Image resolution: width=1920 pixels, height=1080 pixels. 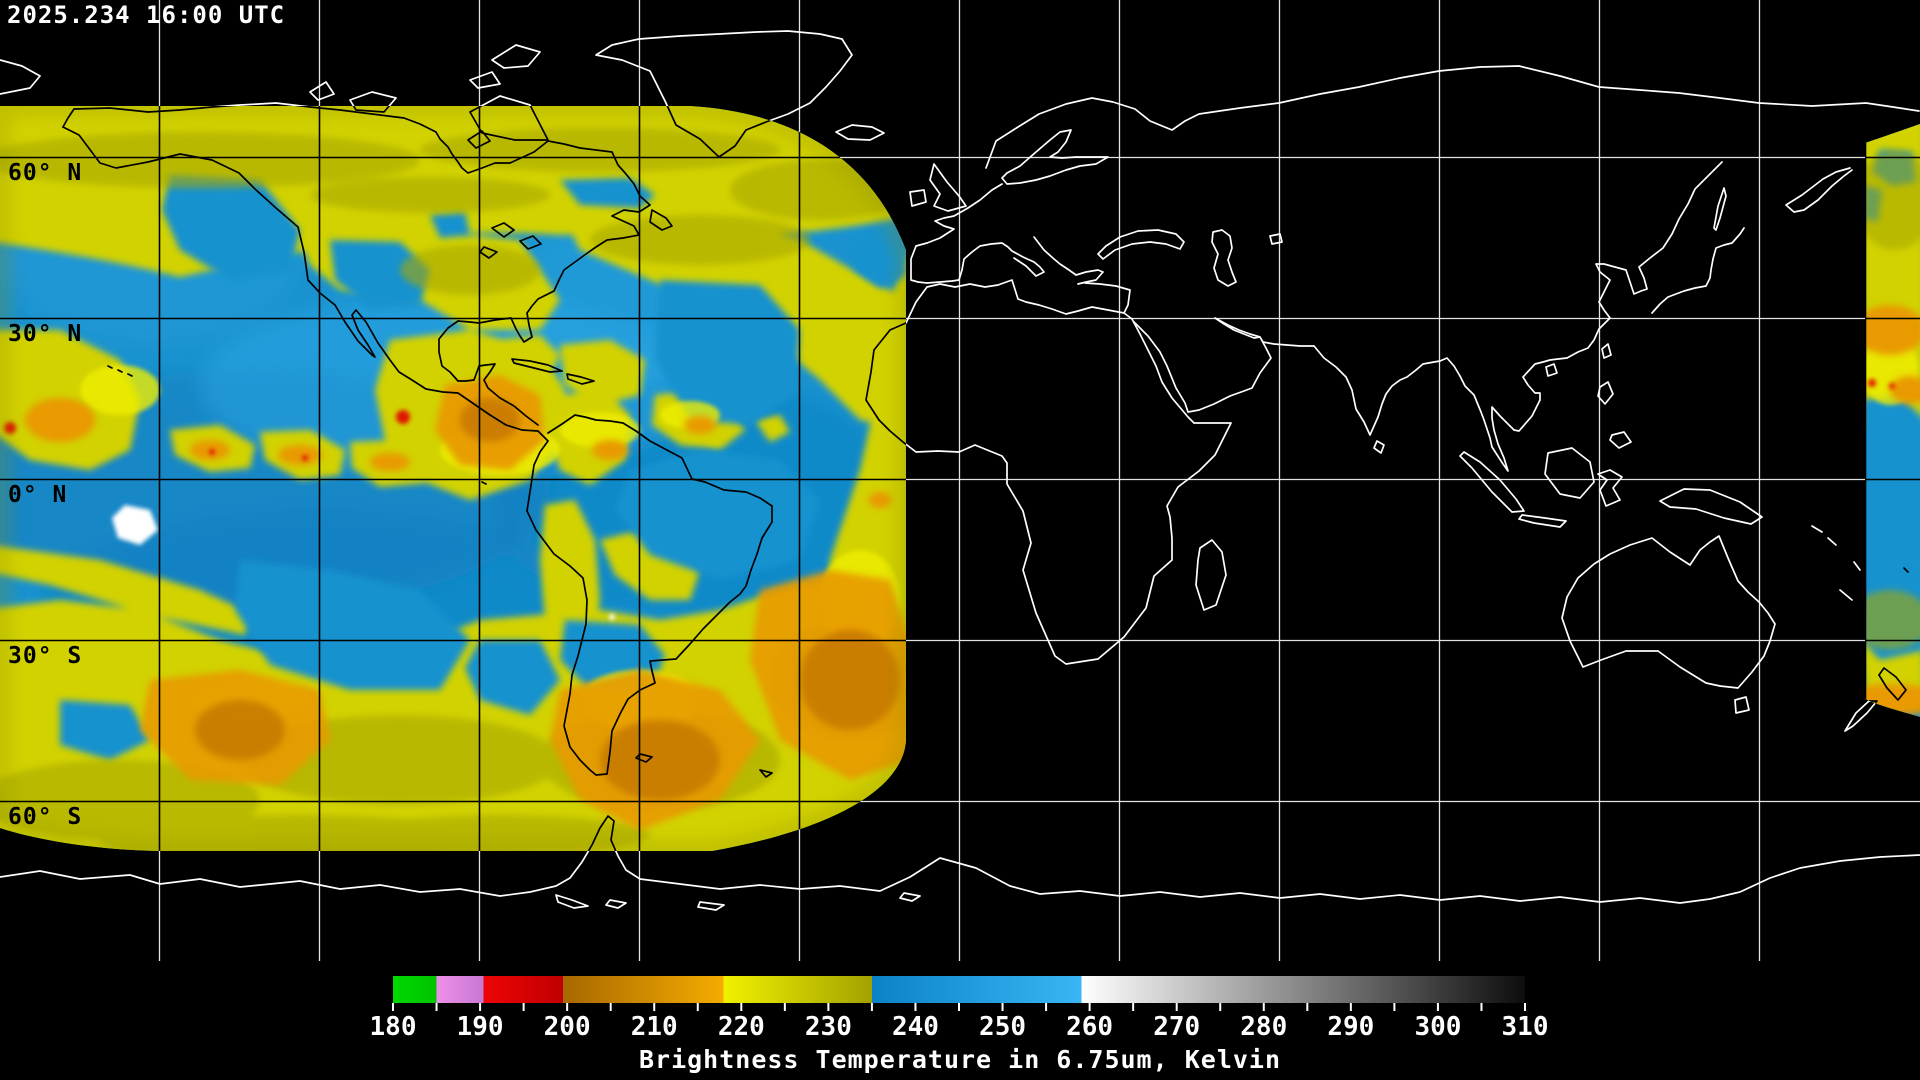 What do you see at coordinates (1003, 1027) in the screenshot?
I see `colorbar-tick-label: 250` at bounding box center [1003, 1027].